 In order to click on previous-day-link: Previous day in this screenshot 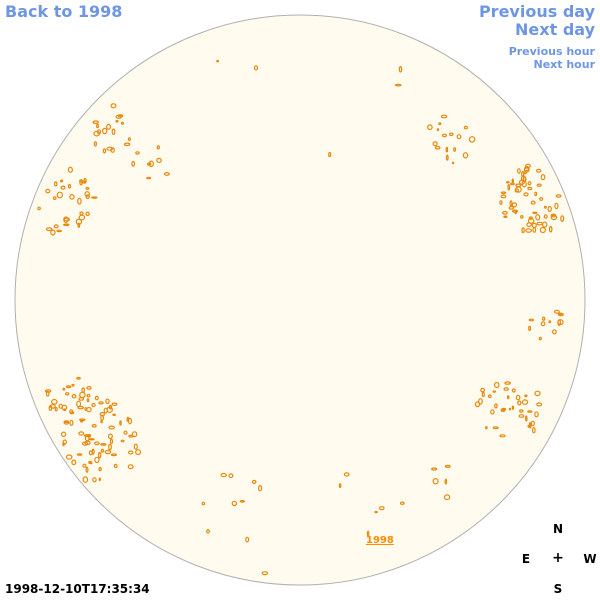, I will do `click(536, 11)`.